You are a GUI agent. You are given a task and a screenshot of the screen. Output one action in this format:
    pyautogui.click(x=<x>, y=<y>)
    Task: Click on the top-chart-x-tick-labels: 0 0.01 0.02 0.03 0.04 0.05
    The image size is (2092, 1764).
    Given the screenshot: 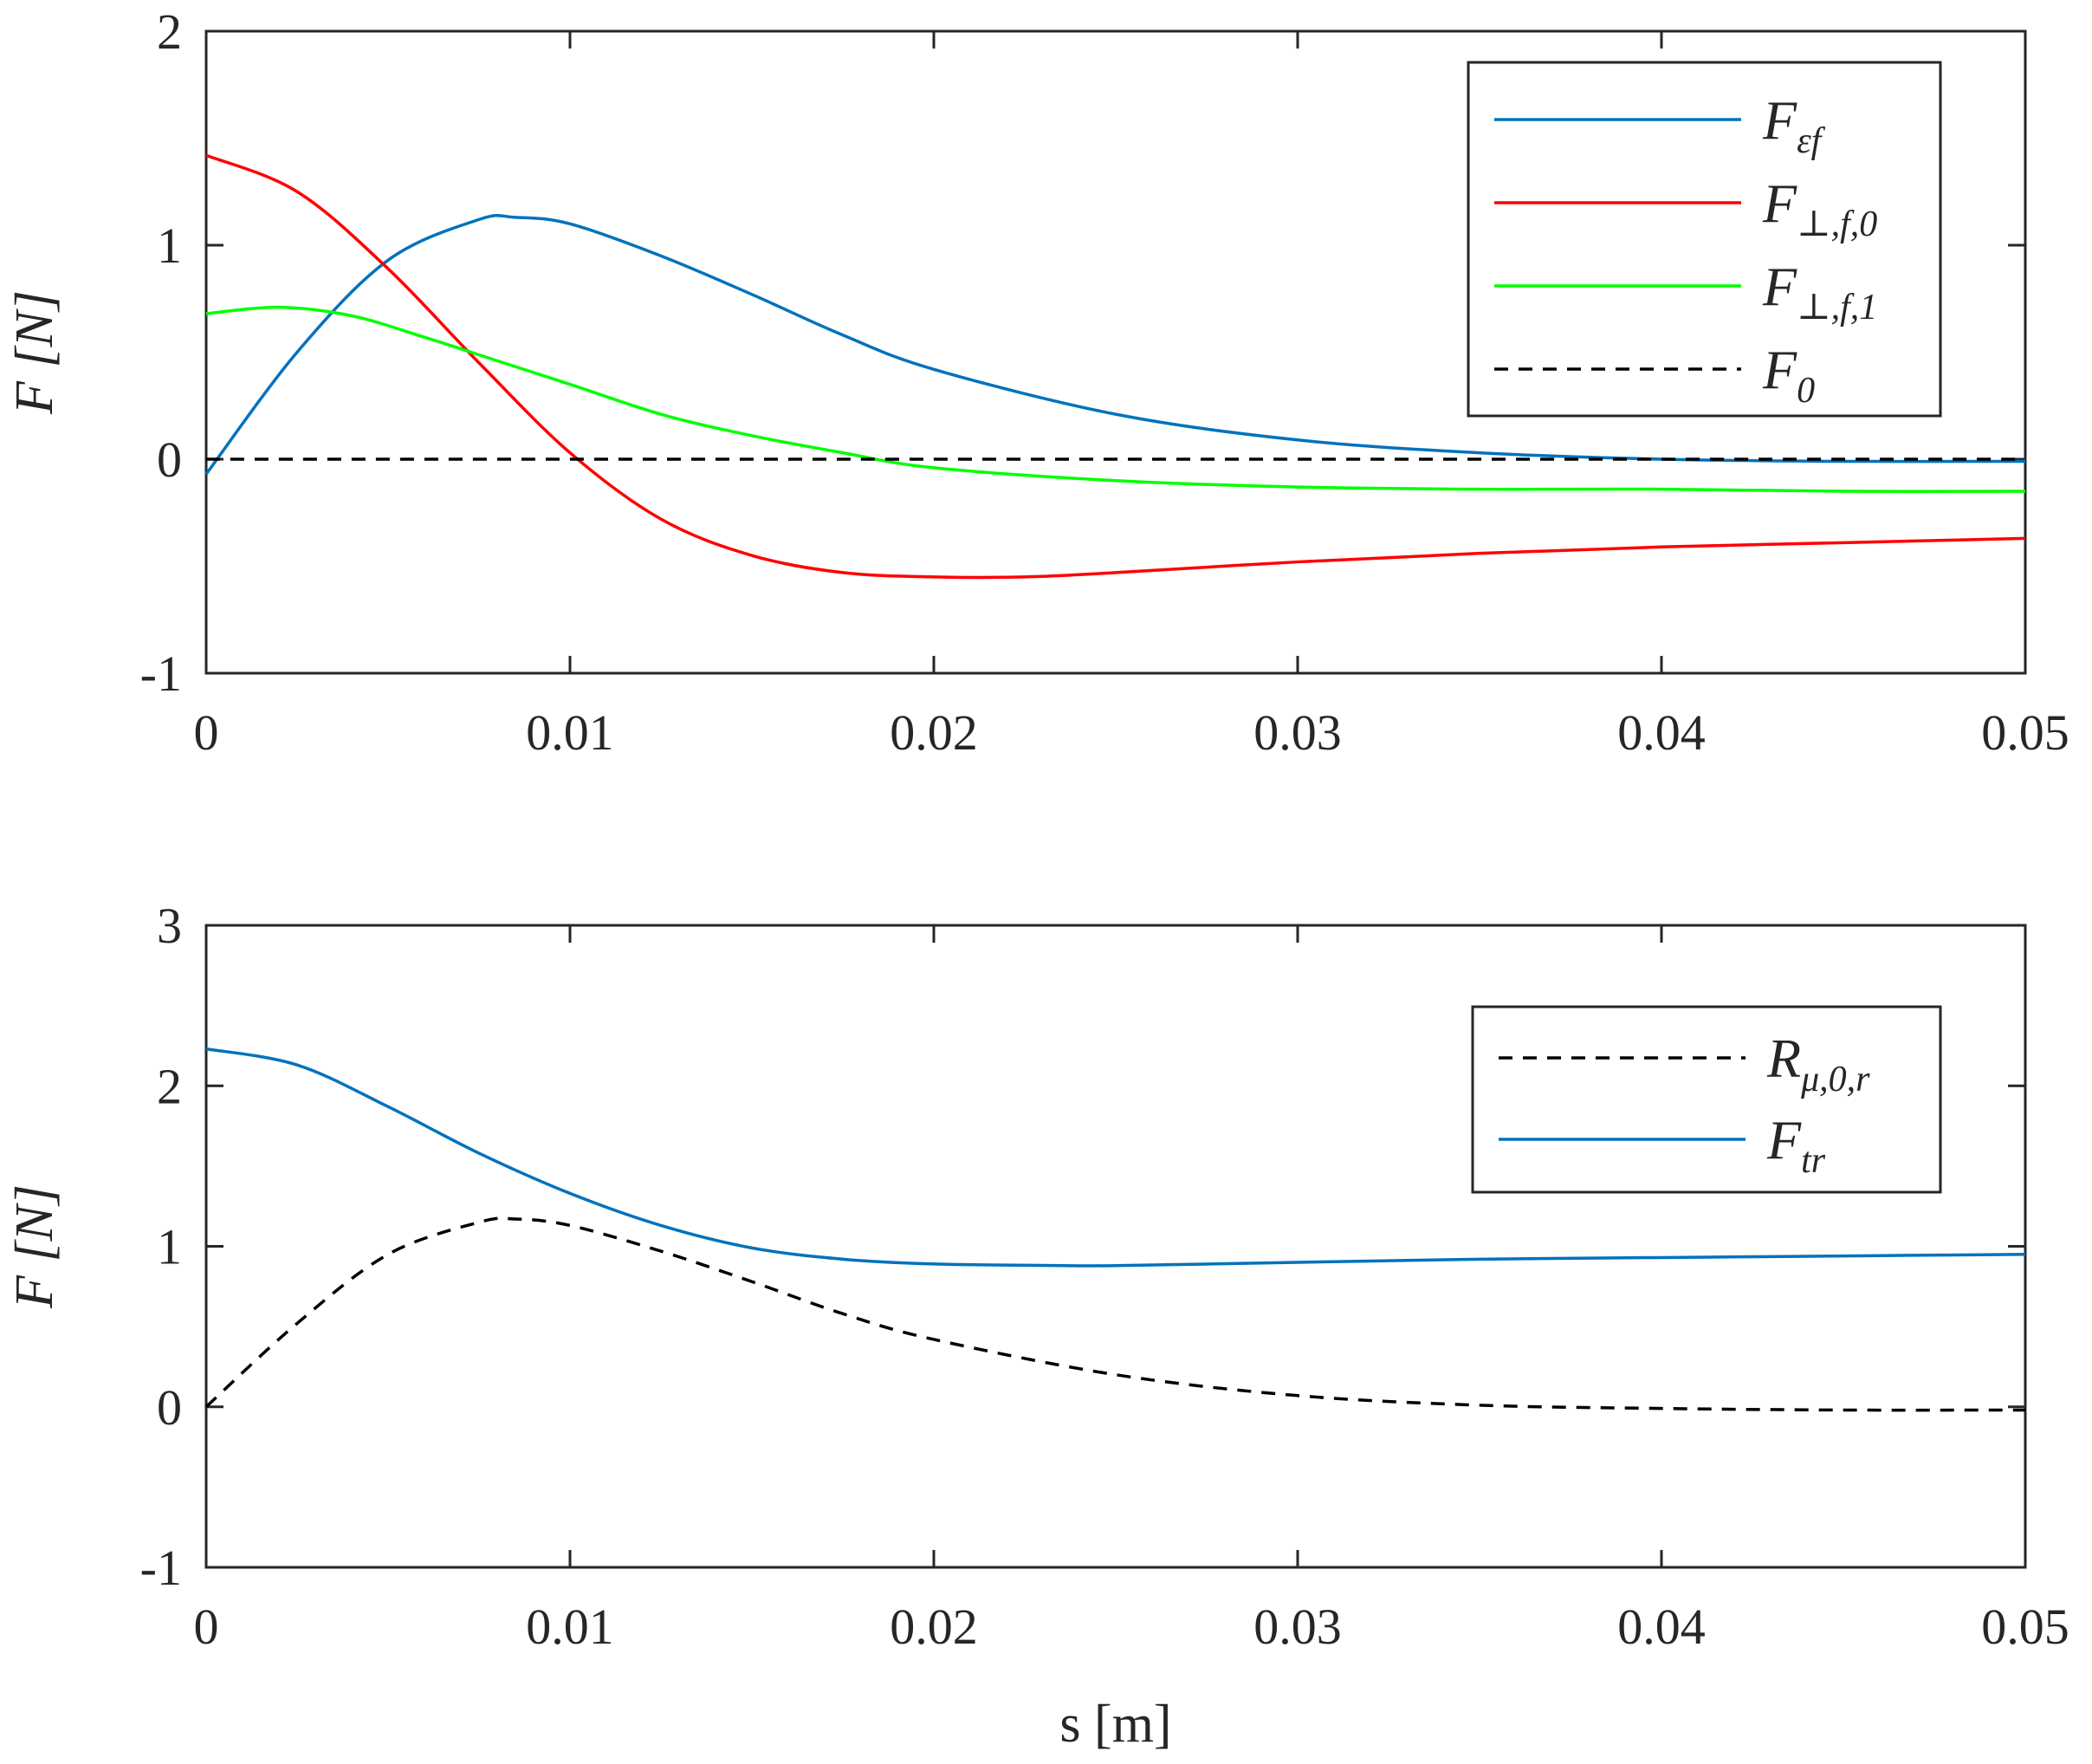 What is the action you would take?
    pyautogui.click(x=1131, y=732)
    